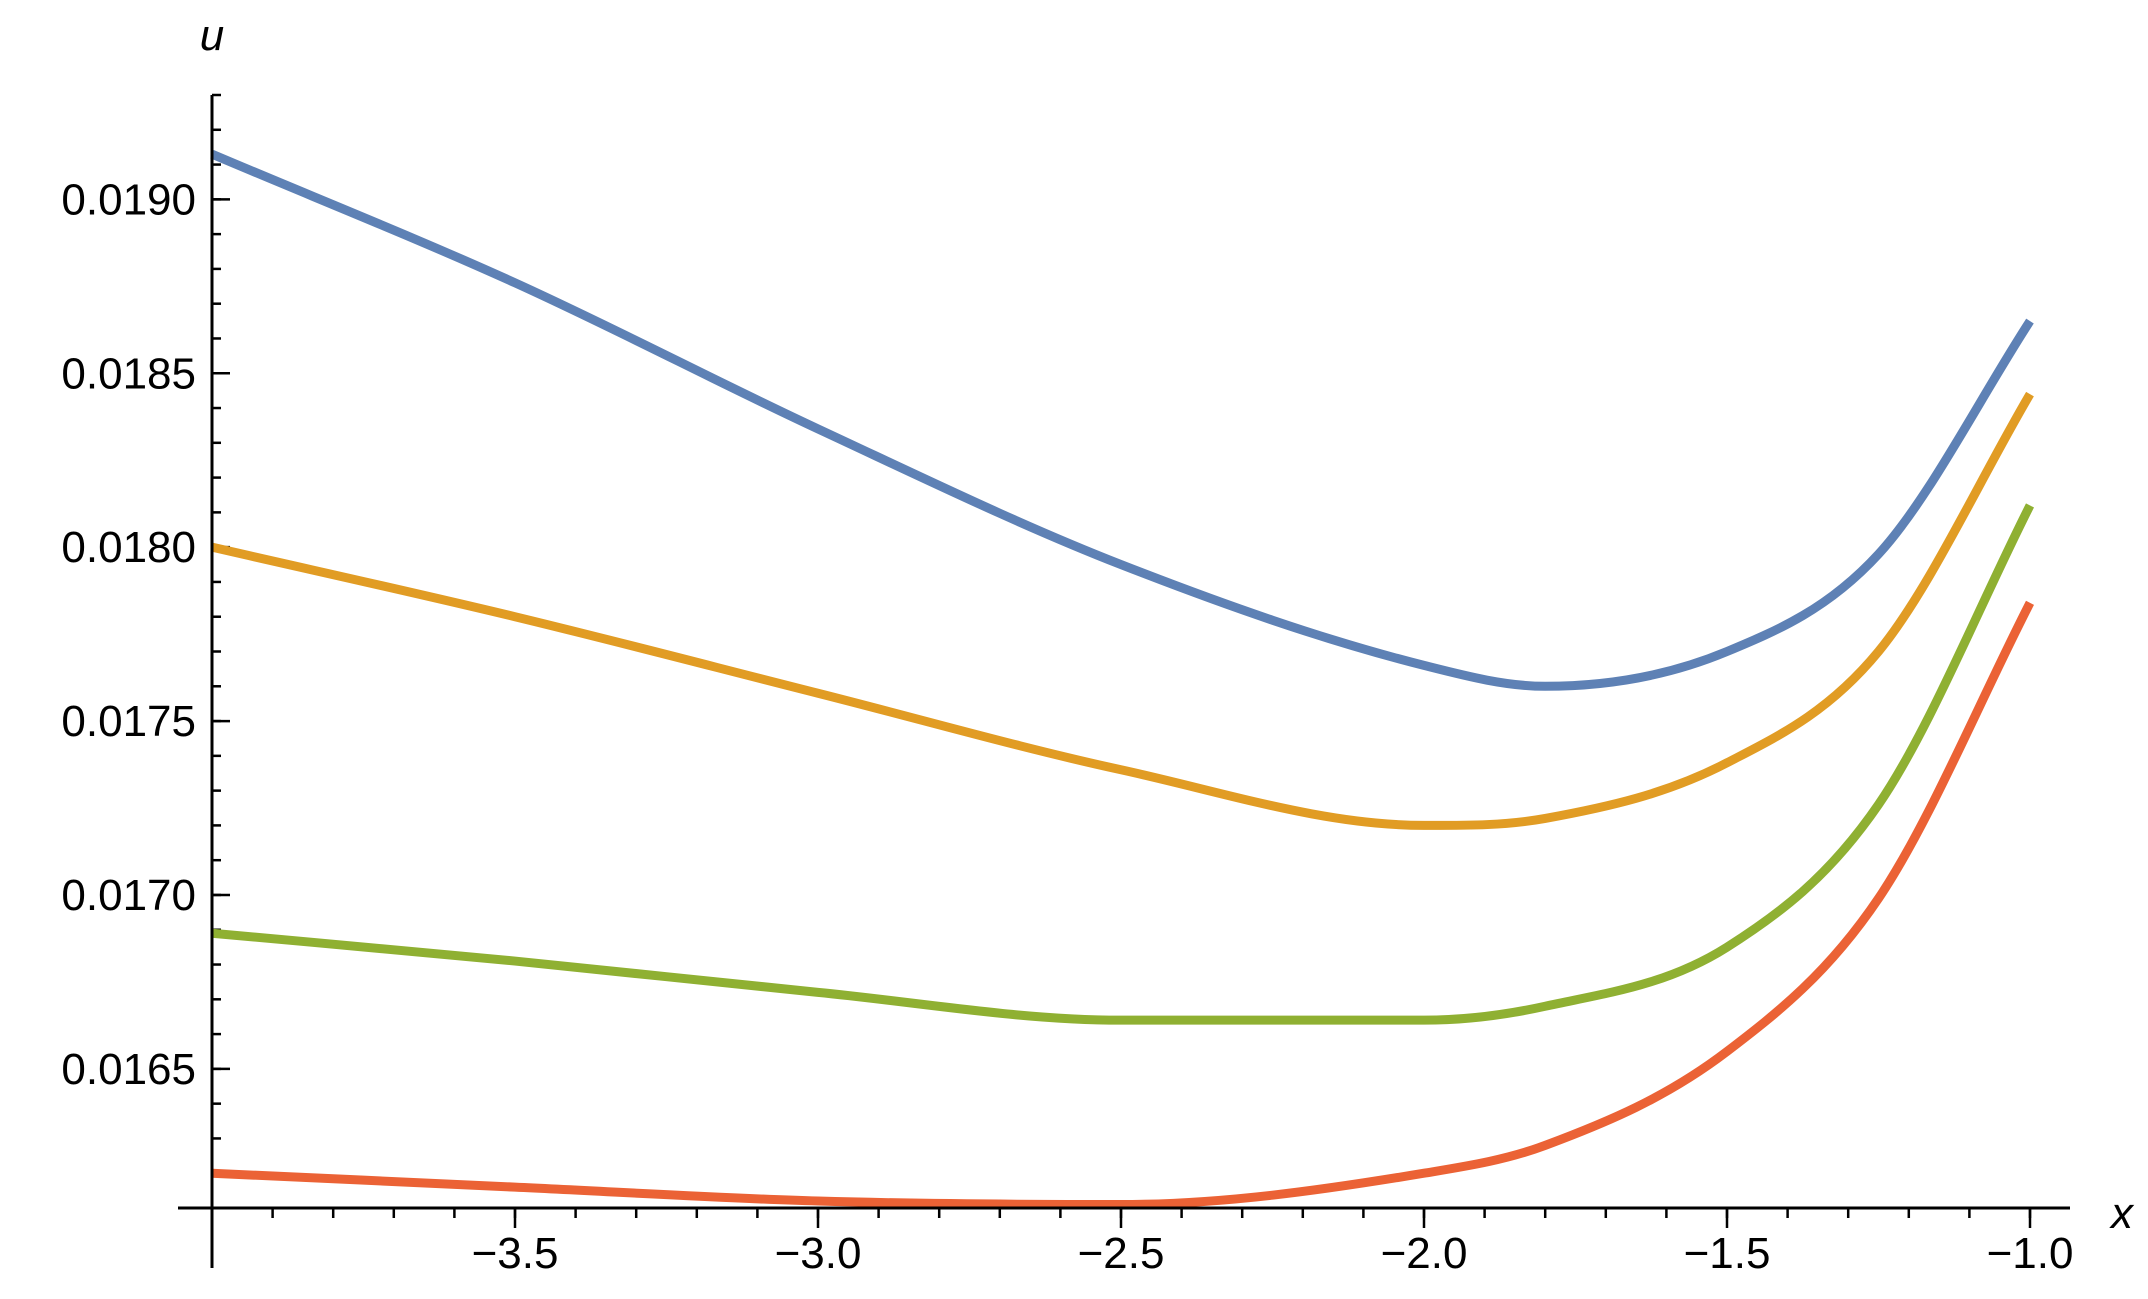  I want to click on y-tick-label: 0.0180, so click(128, 547).